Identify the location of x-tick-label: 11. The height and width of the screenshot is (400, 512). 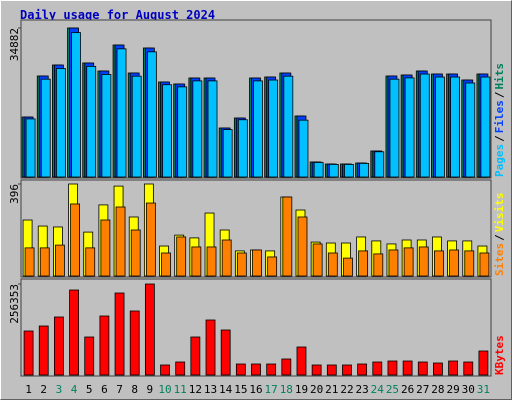
(180, 389).